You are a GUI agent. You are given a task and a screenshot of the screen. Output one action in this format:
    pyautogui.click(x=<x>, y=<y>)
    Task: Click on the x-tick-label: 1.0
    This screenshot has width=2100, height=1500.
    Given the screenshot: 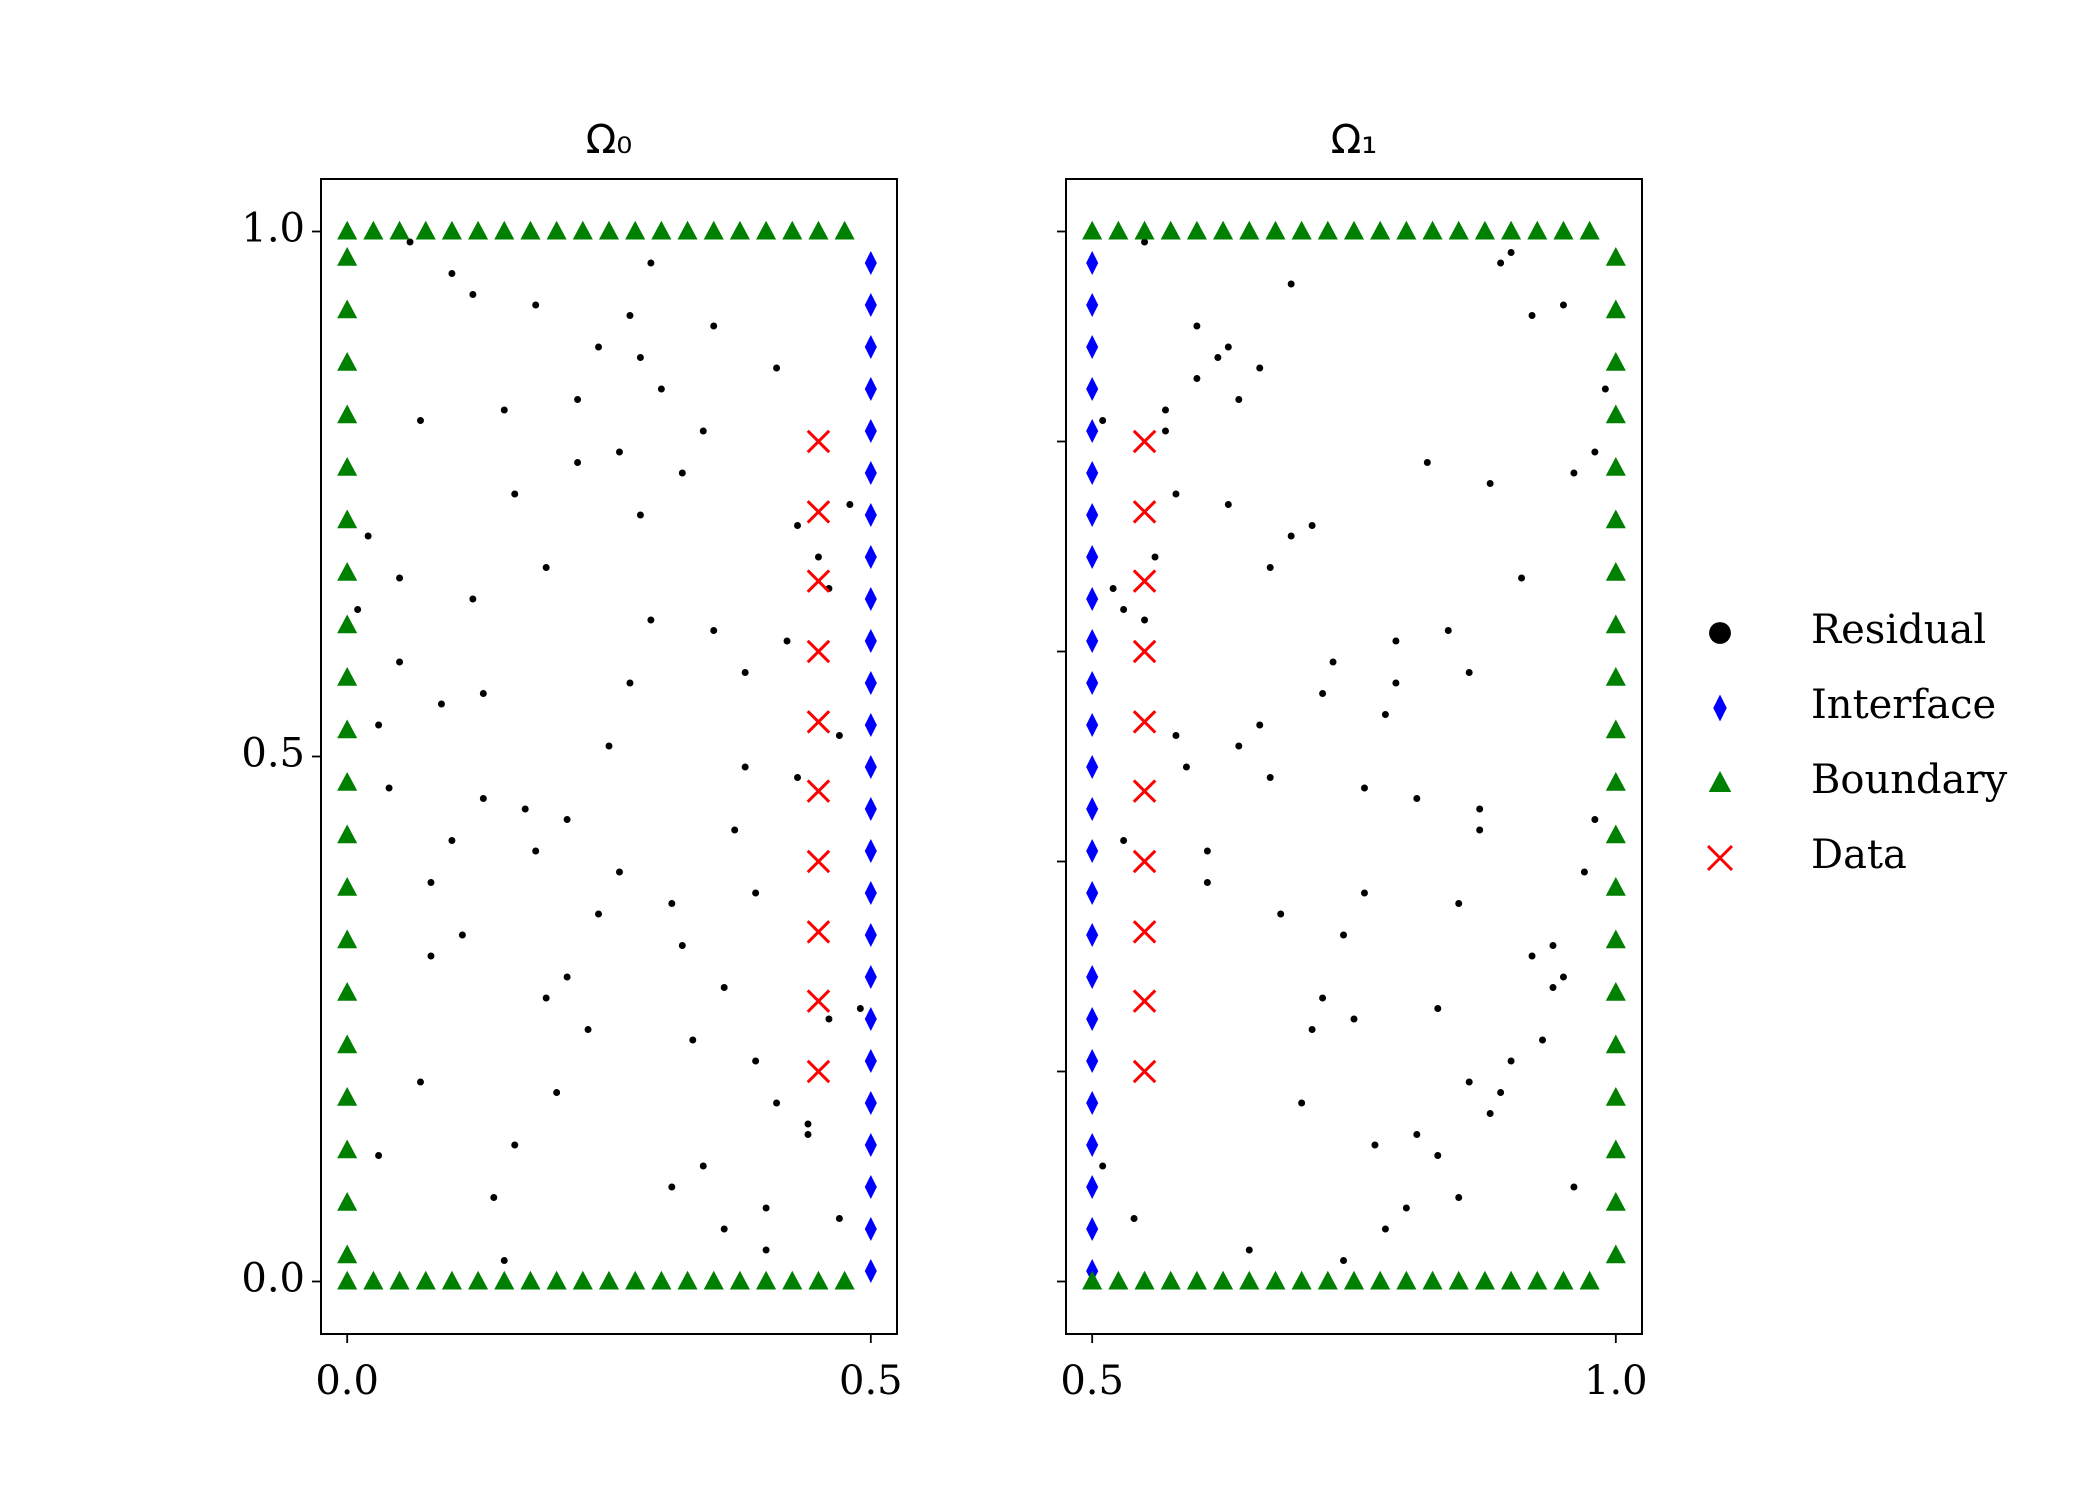 What is the action you would take?
    pyautogui.click(x=1616, y=1381)
    